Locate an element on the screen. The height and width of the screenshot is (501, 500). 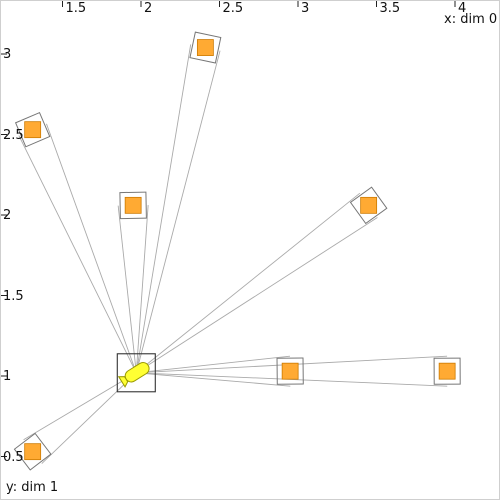
beam-line-2-b is located at coordinates (127, 289).